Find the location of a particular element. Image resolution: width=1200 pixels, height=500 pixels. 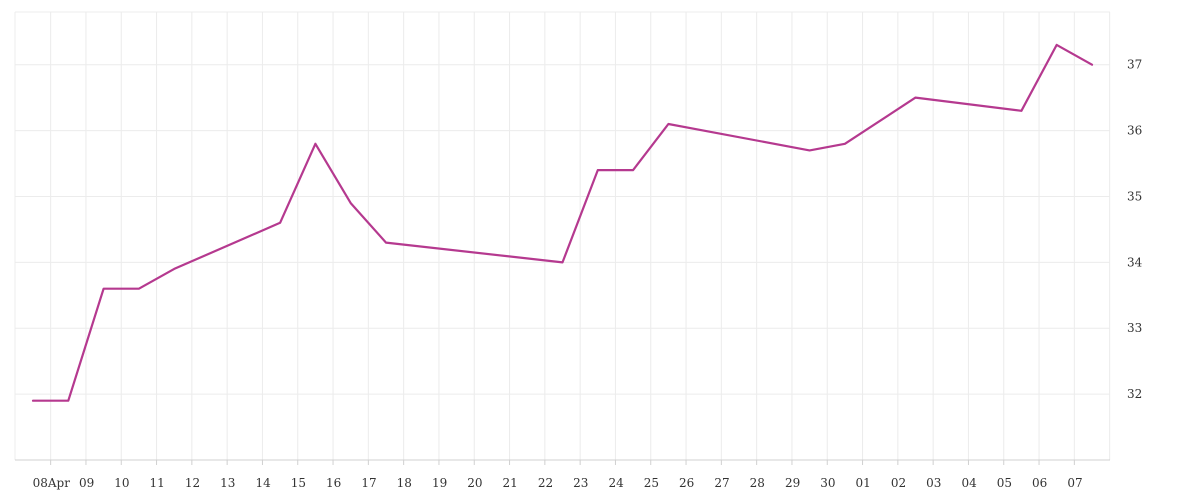

y-tick-label: 34 is located at coordinates (1135, 262).